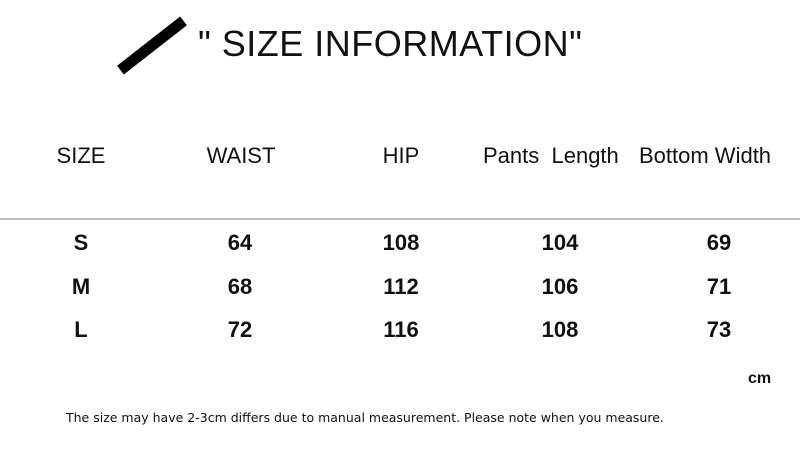 The image size is (800, 473). Describe the element at coordinates (81, 155) in the screenshot. I see `header-size: SIZE` at that location.